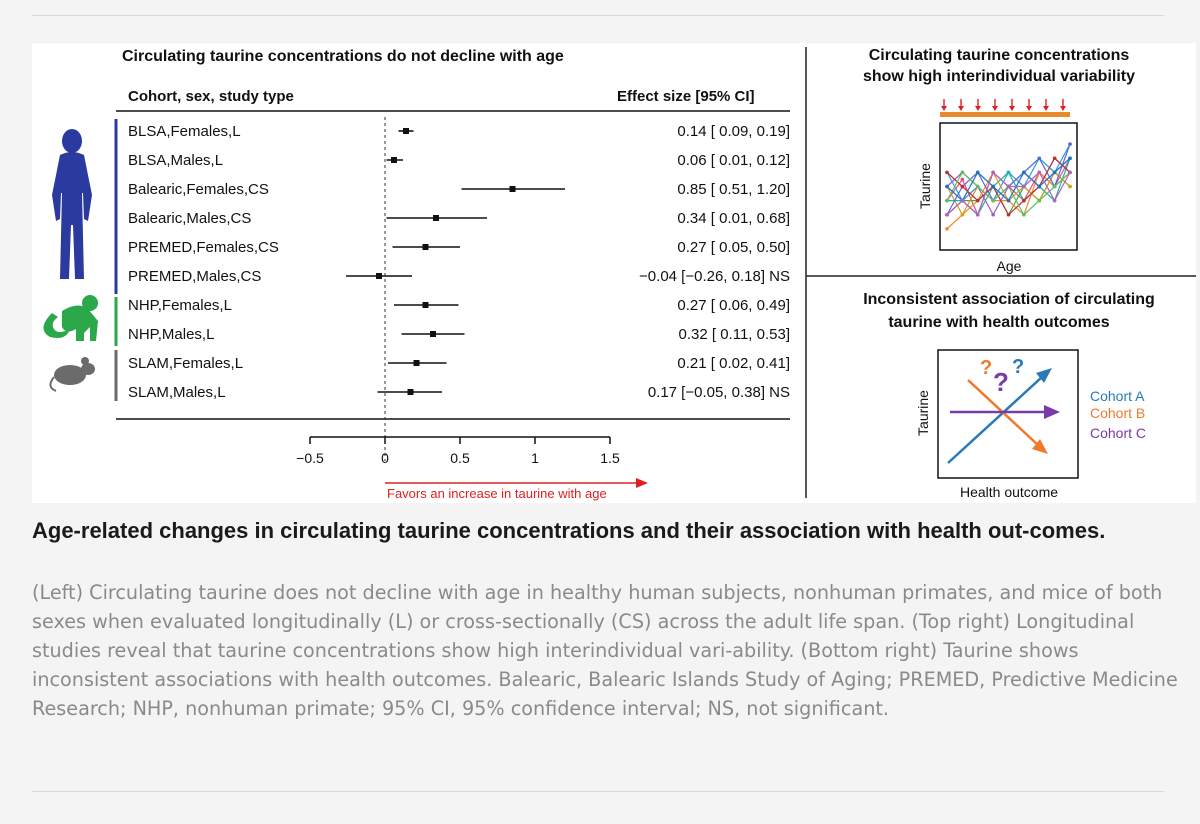  I want to click on legend-cohort-c: Cohort C, so click(1118, 433).